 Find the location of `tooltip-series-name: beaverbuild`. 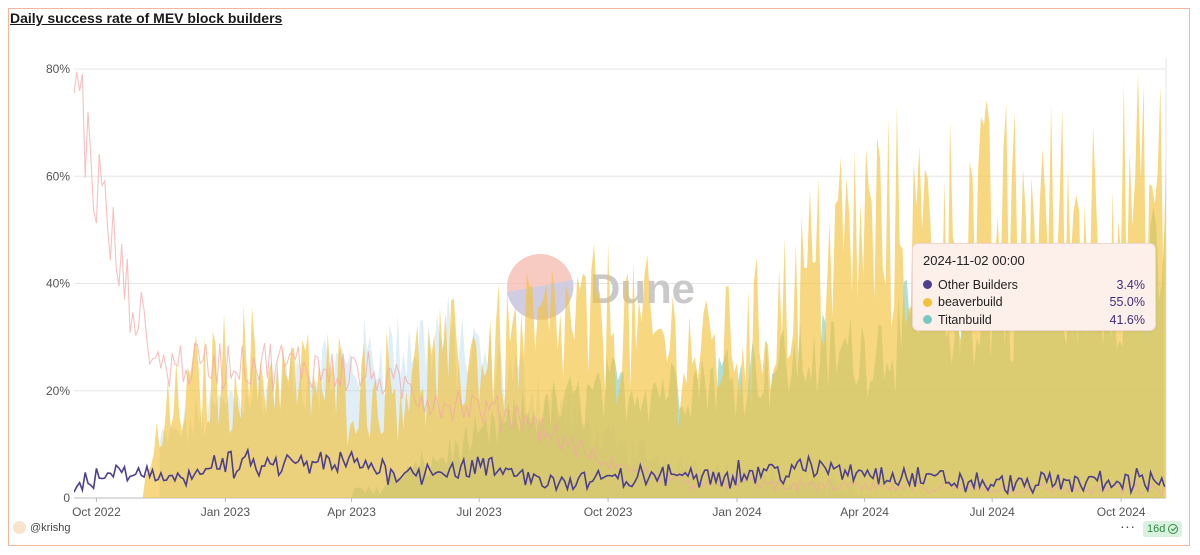

tooltip-series-name: beaverbuild is located at coordinates (970, 302).